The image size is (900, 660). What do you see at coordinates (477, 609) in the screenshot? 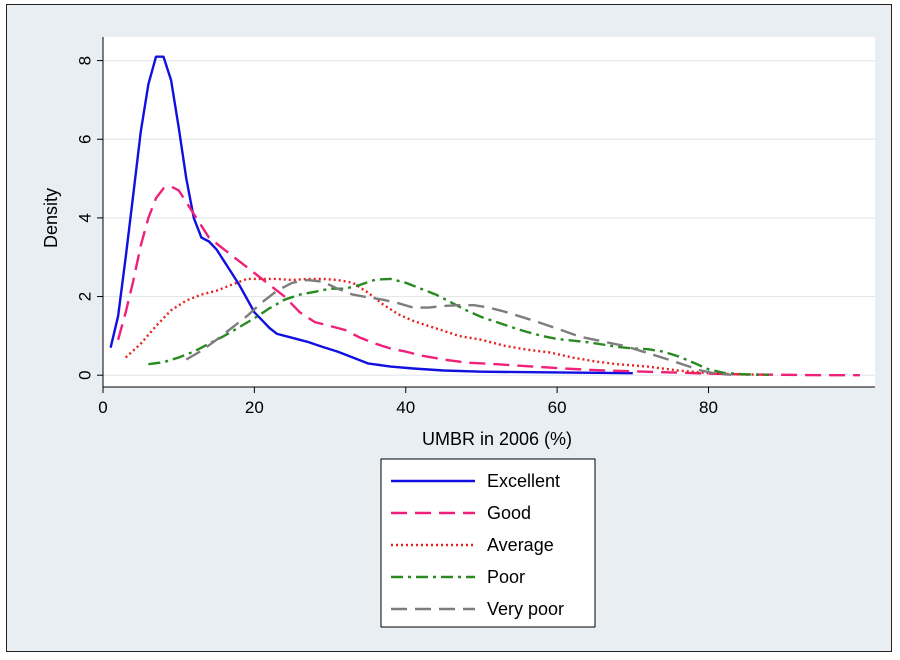
I see `legend-item-very-poor: Very poor` at bounding box center [477, 609].